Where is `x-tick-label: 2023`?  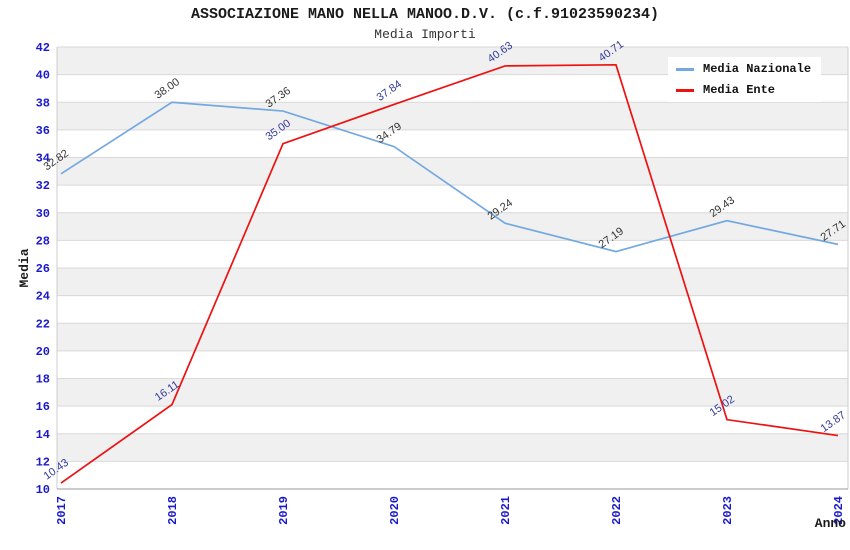
x-tick-label: 2023 is located at coordinates (728, 510).